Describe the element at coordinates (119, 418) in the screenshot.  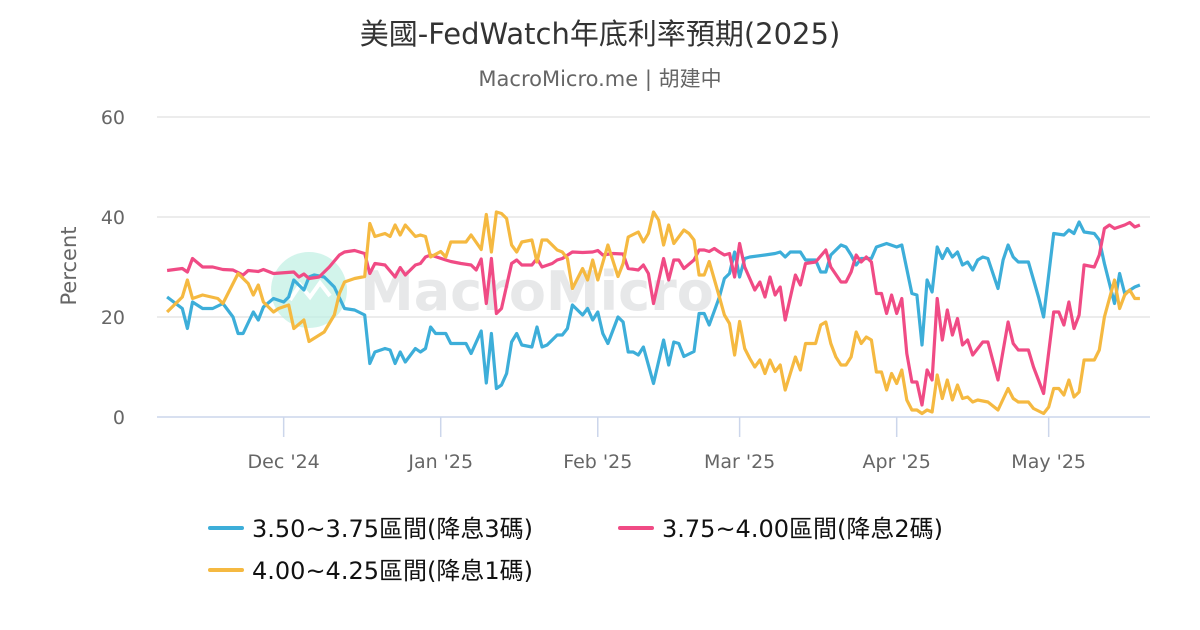
I see `y-tick-label: 0` at that location.